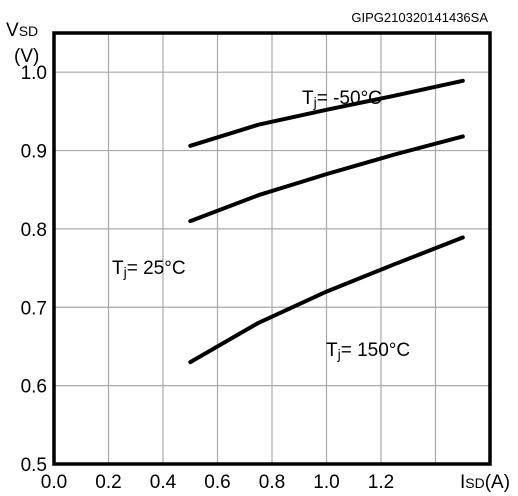 Image resolution: width=518 pixels, height=496 pixels. I want to click on y-axis-label-sub: SD, so click(28, 31).